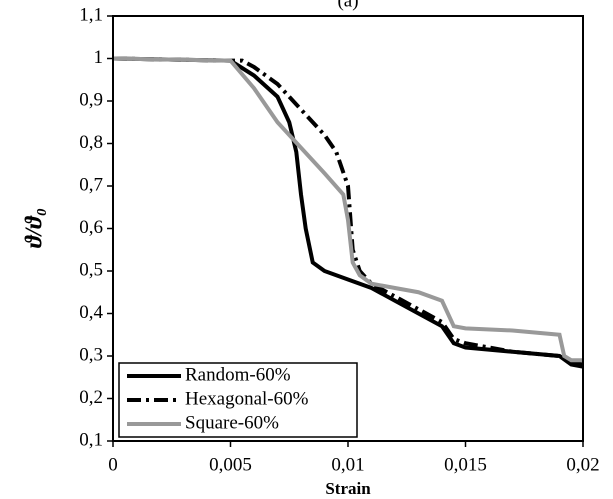 This screenshot has width=613, height=499. What do you see at coordinates (91, 14) in the screenshot?
I see `y-tick-label: 1,1` at bounding box center [91, 14].